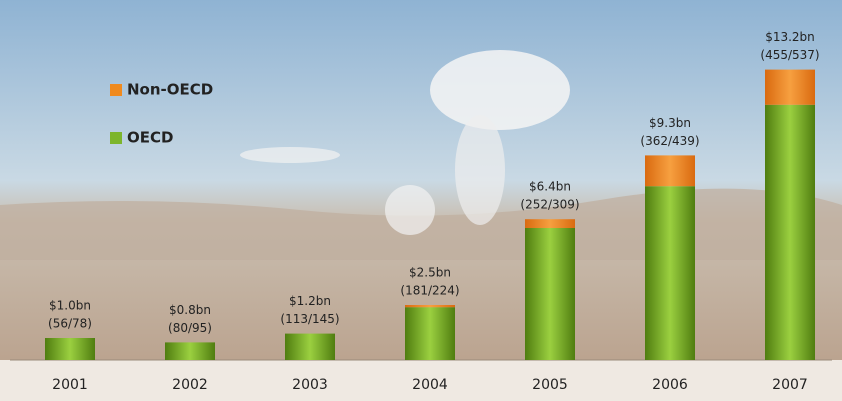 Image resolution: width=842 pixels, height=401 pixels. What do you see at coordinates (790, 37) in the screenshot?
I see `total-label: $13.2bn` at bounding box center [790, 37].